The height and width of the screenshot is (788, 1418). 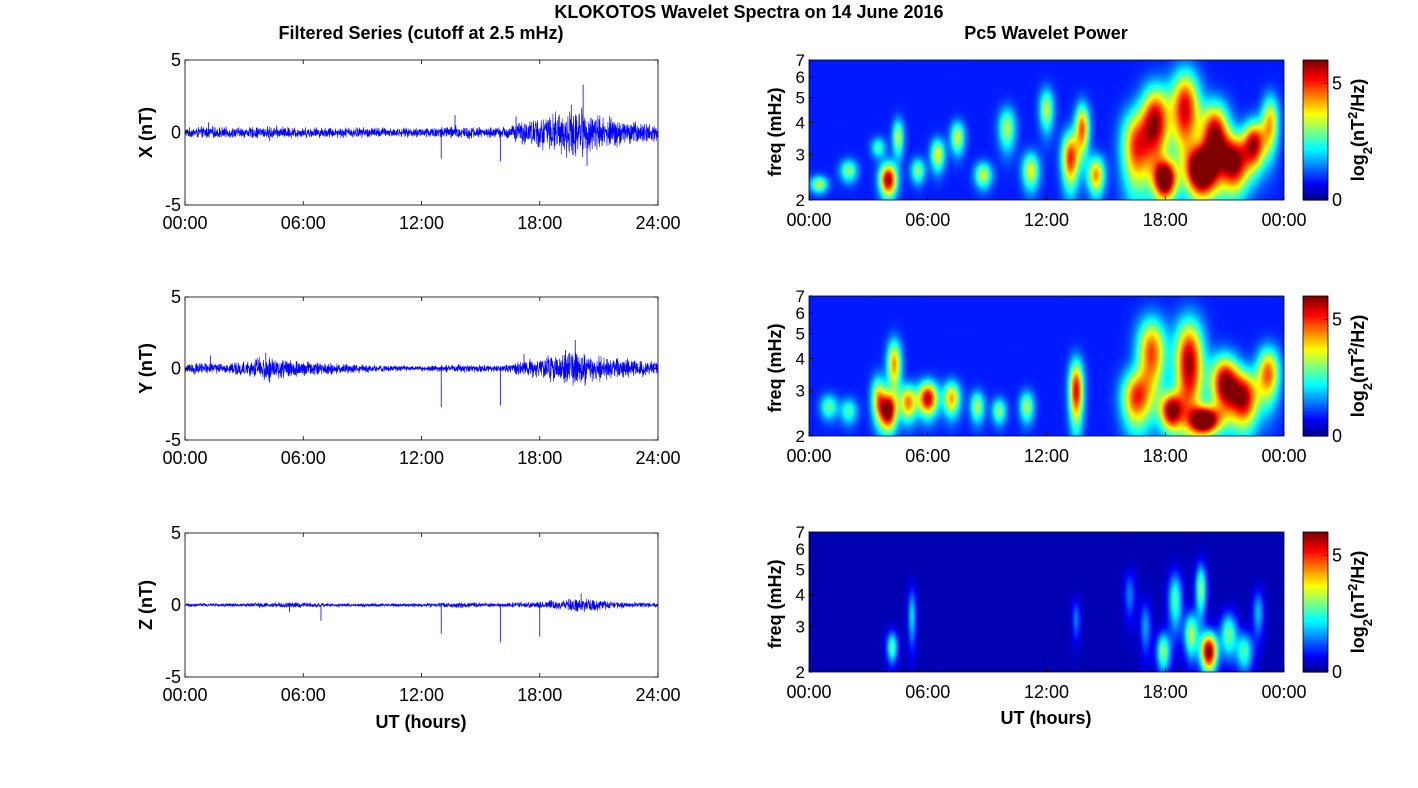 What do you see at coordinates (1337, 200) in the screenshot?
I see `colorbar-tick-label: 0` at bounding box center [1337, 200].